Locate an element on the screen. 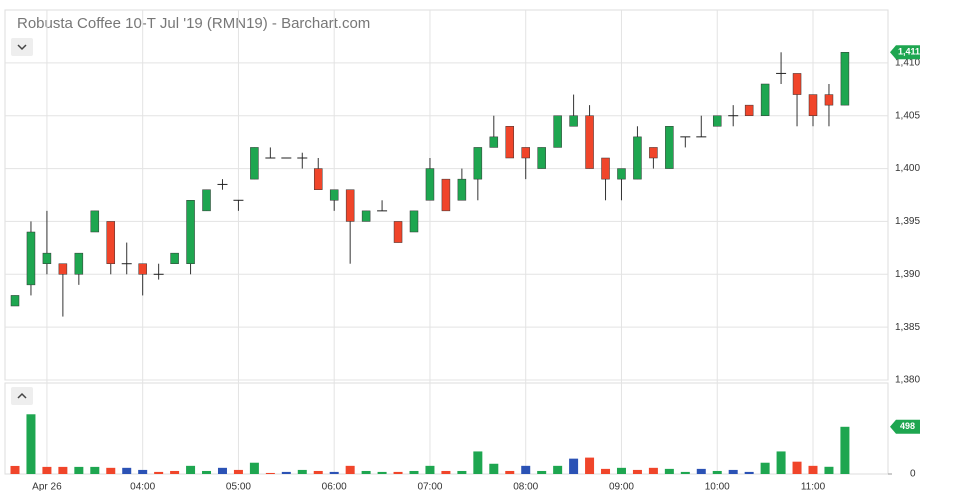 The image size is (954, 496). expand-button is located at coordinates (22, 396).